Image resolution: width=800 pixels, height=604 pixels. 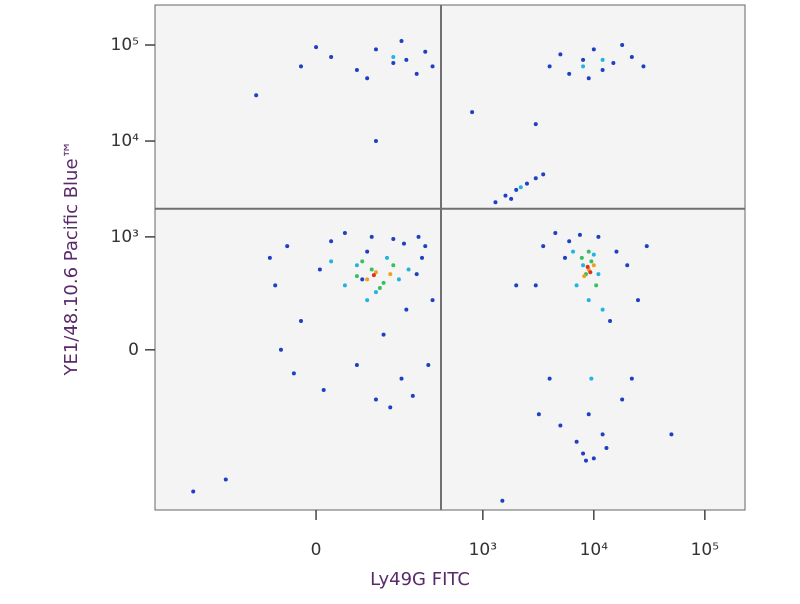 What do you see at coordinates (420, 579) in the screenshot?
I see `x-axis-title: Ly49G FITC` at bounding box center [420, 579].